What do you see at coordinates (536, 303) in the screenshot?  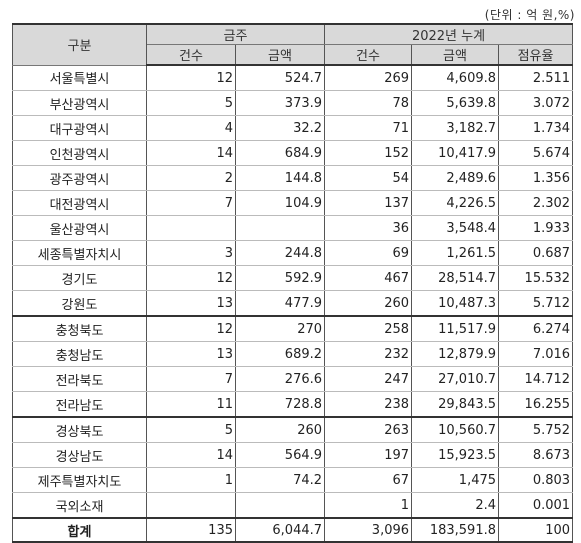 I see `share: 5.712` at bounding box center [536, 303].